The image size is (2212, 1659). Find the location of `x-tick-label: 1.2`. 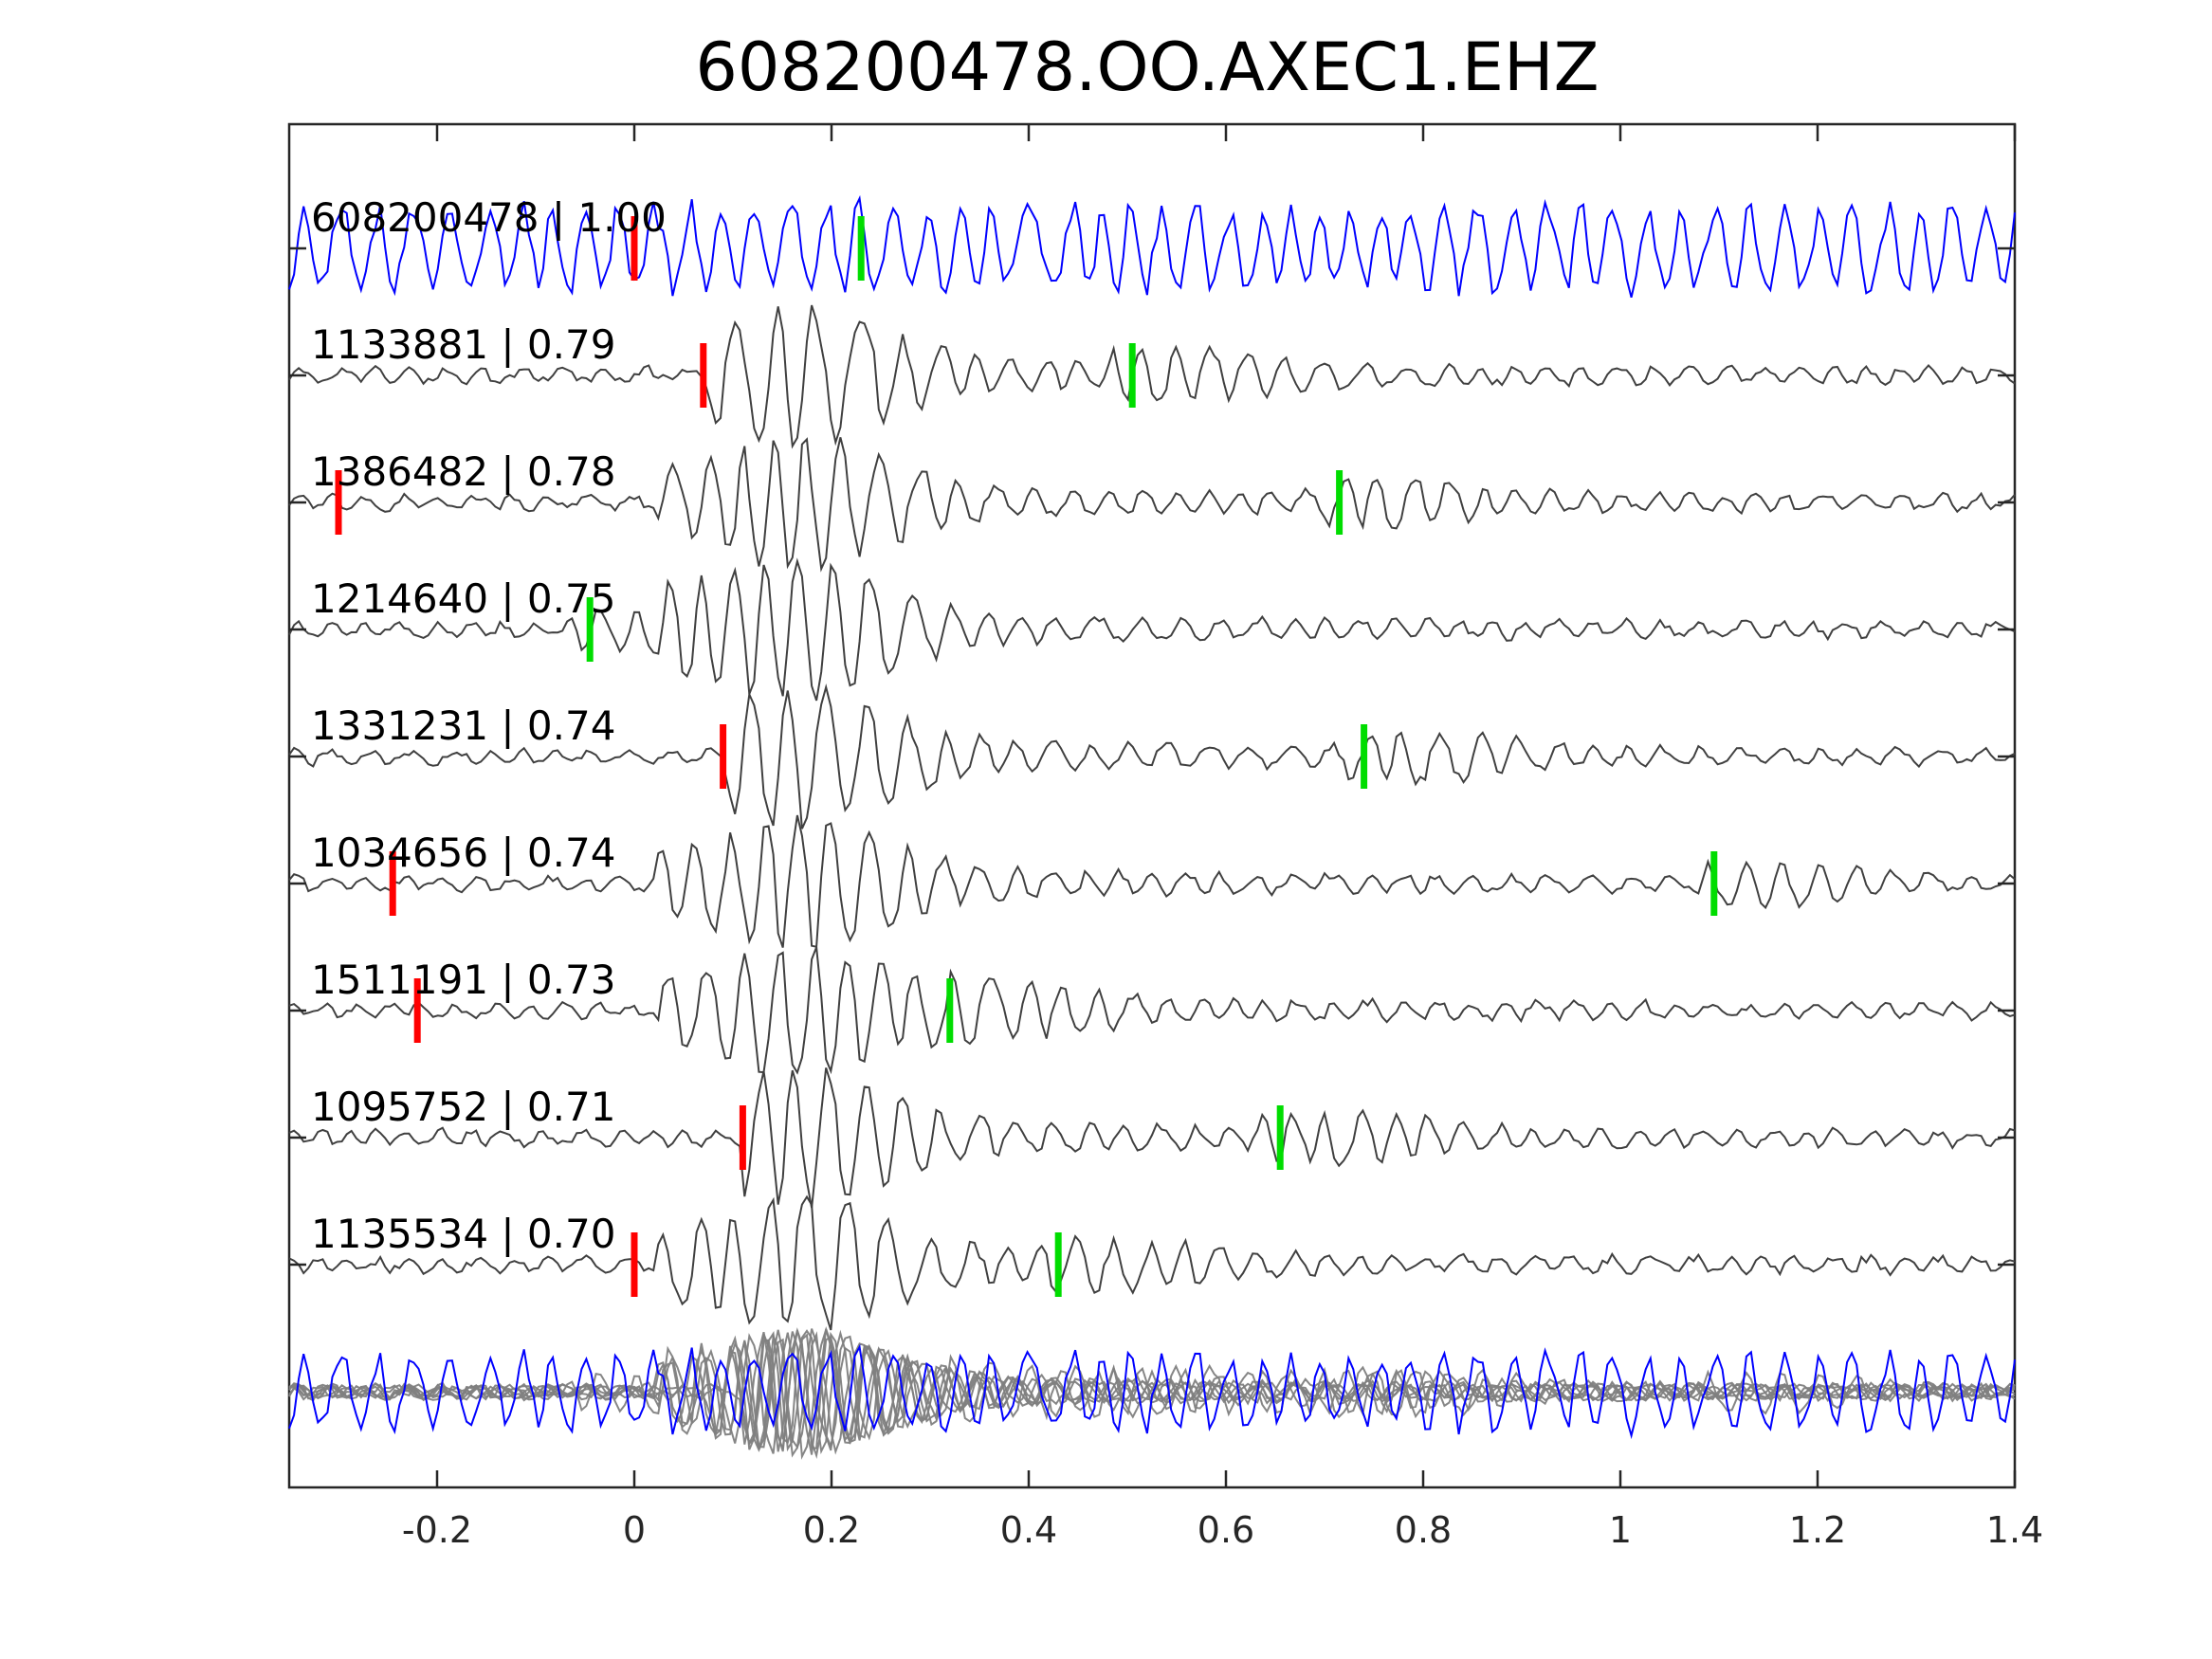

x-tick-label: 1.2 is located at coordinates (1817, 1530).